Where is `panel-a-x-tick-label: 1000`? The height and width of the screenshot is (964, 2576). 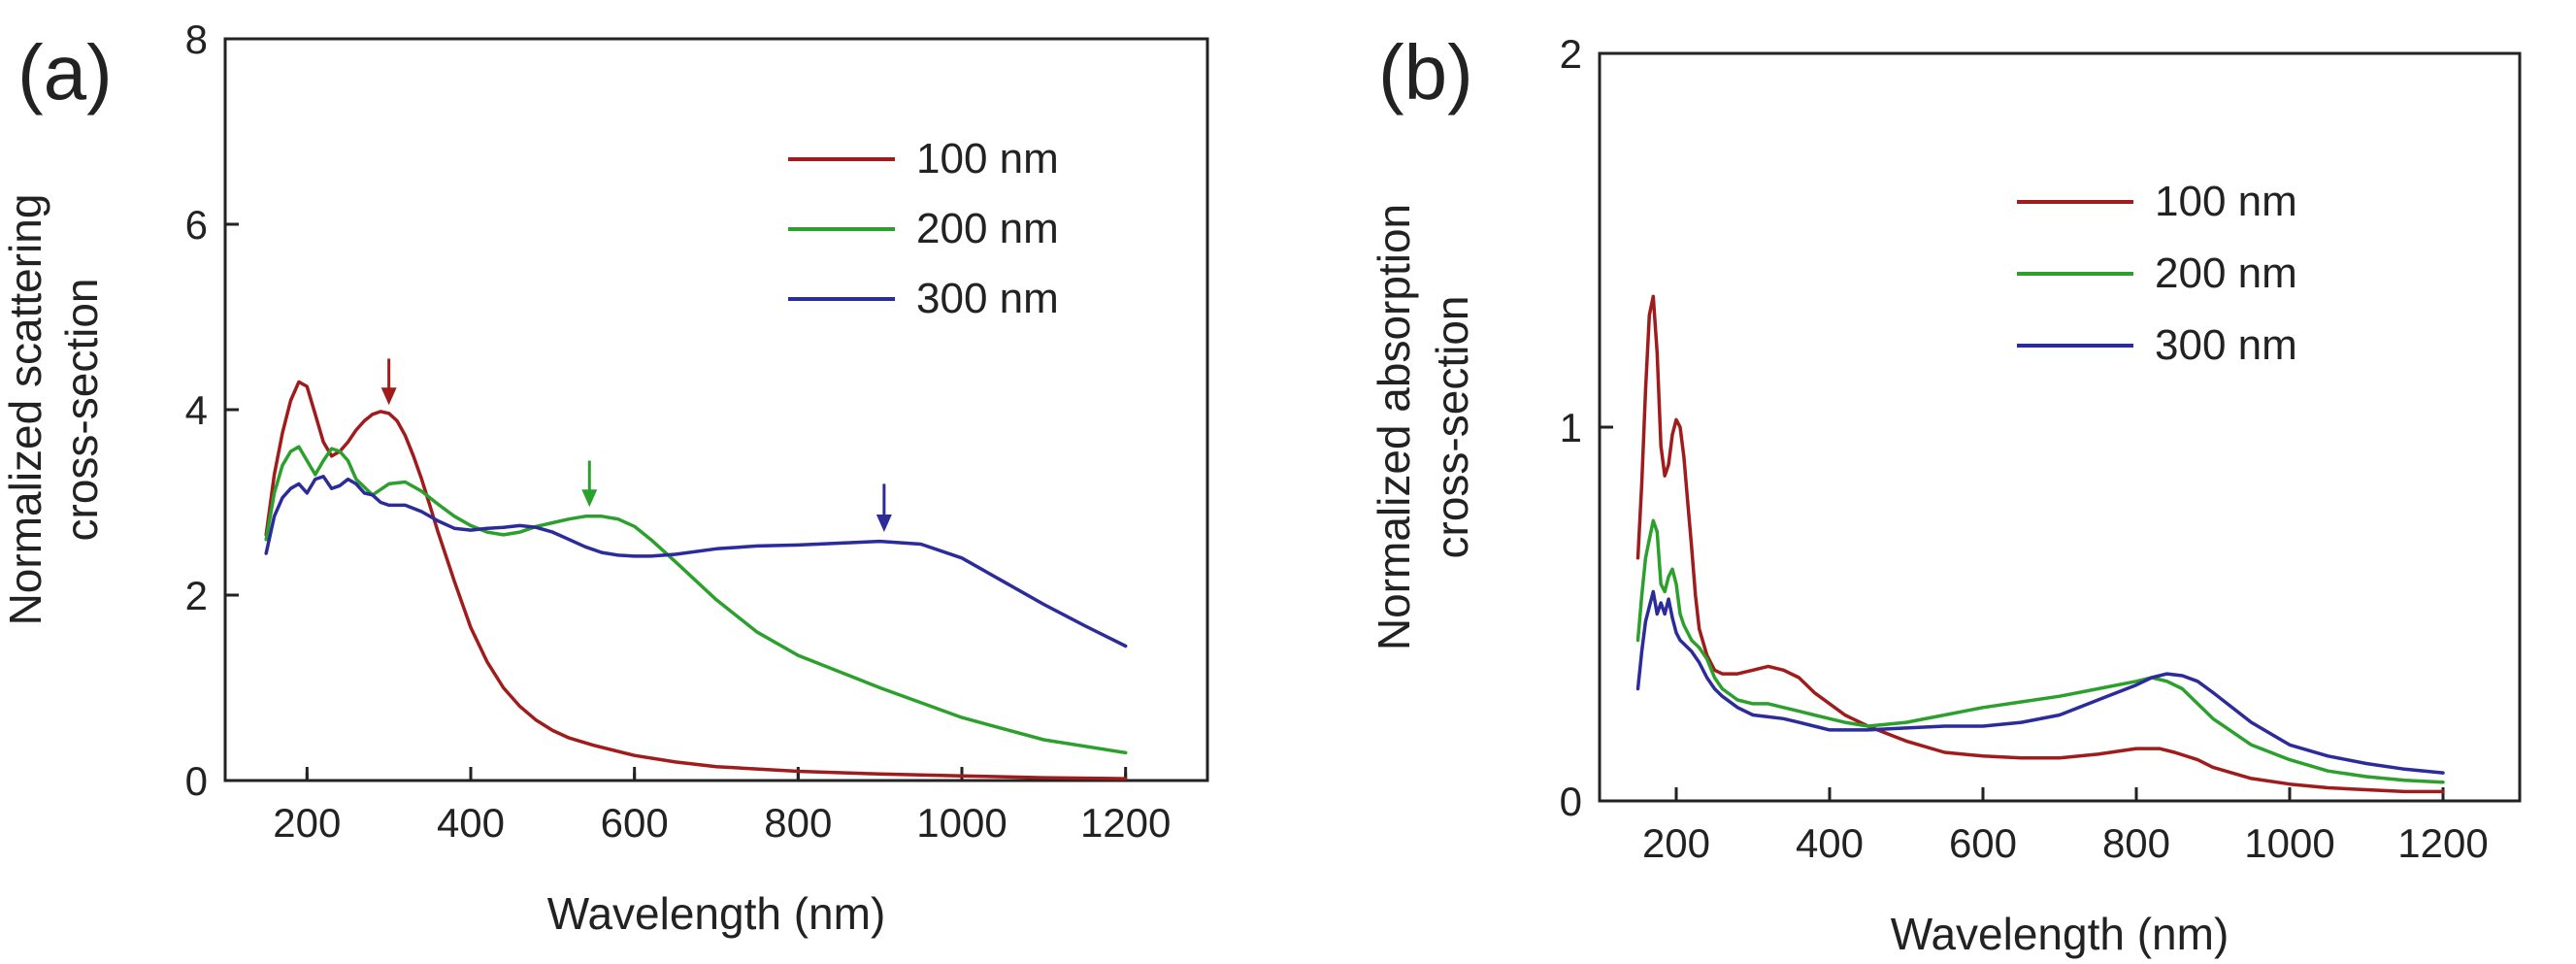
panel-a-x-tick-label: 1000 is located at coordinates (961, 823).